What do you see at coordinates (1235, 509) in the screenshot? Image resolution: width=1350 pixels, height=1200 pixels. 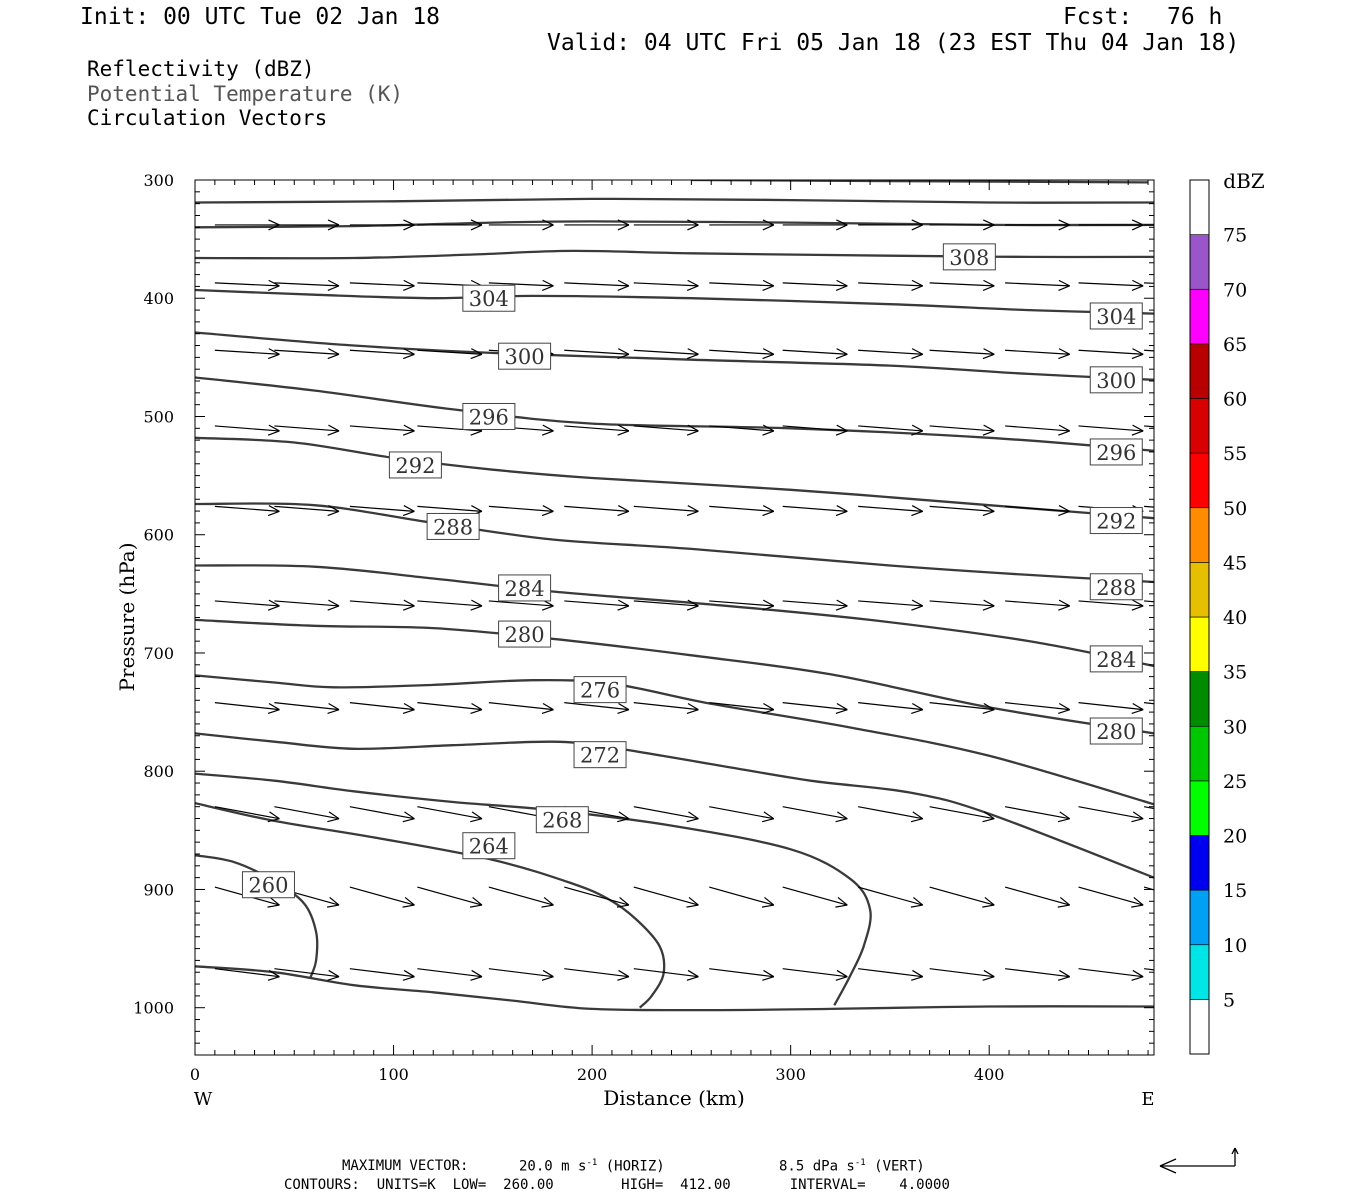 I see `colorbar-label: 50` at bounding box center [1235, 509].